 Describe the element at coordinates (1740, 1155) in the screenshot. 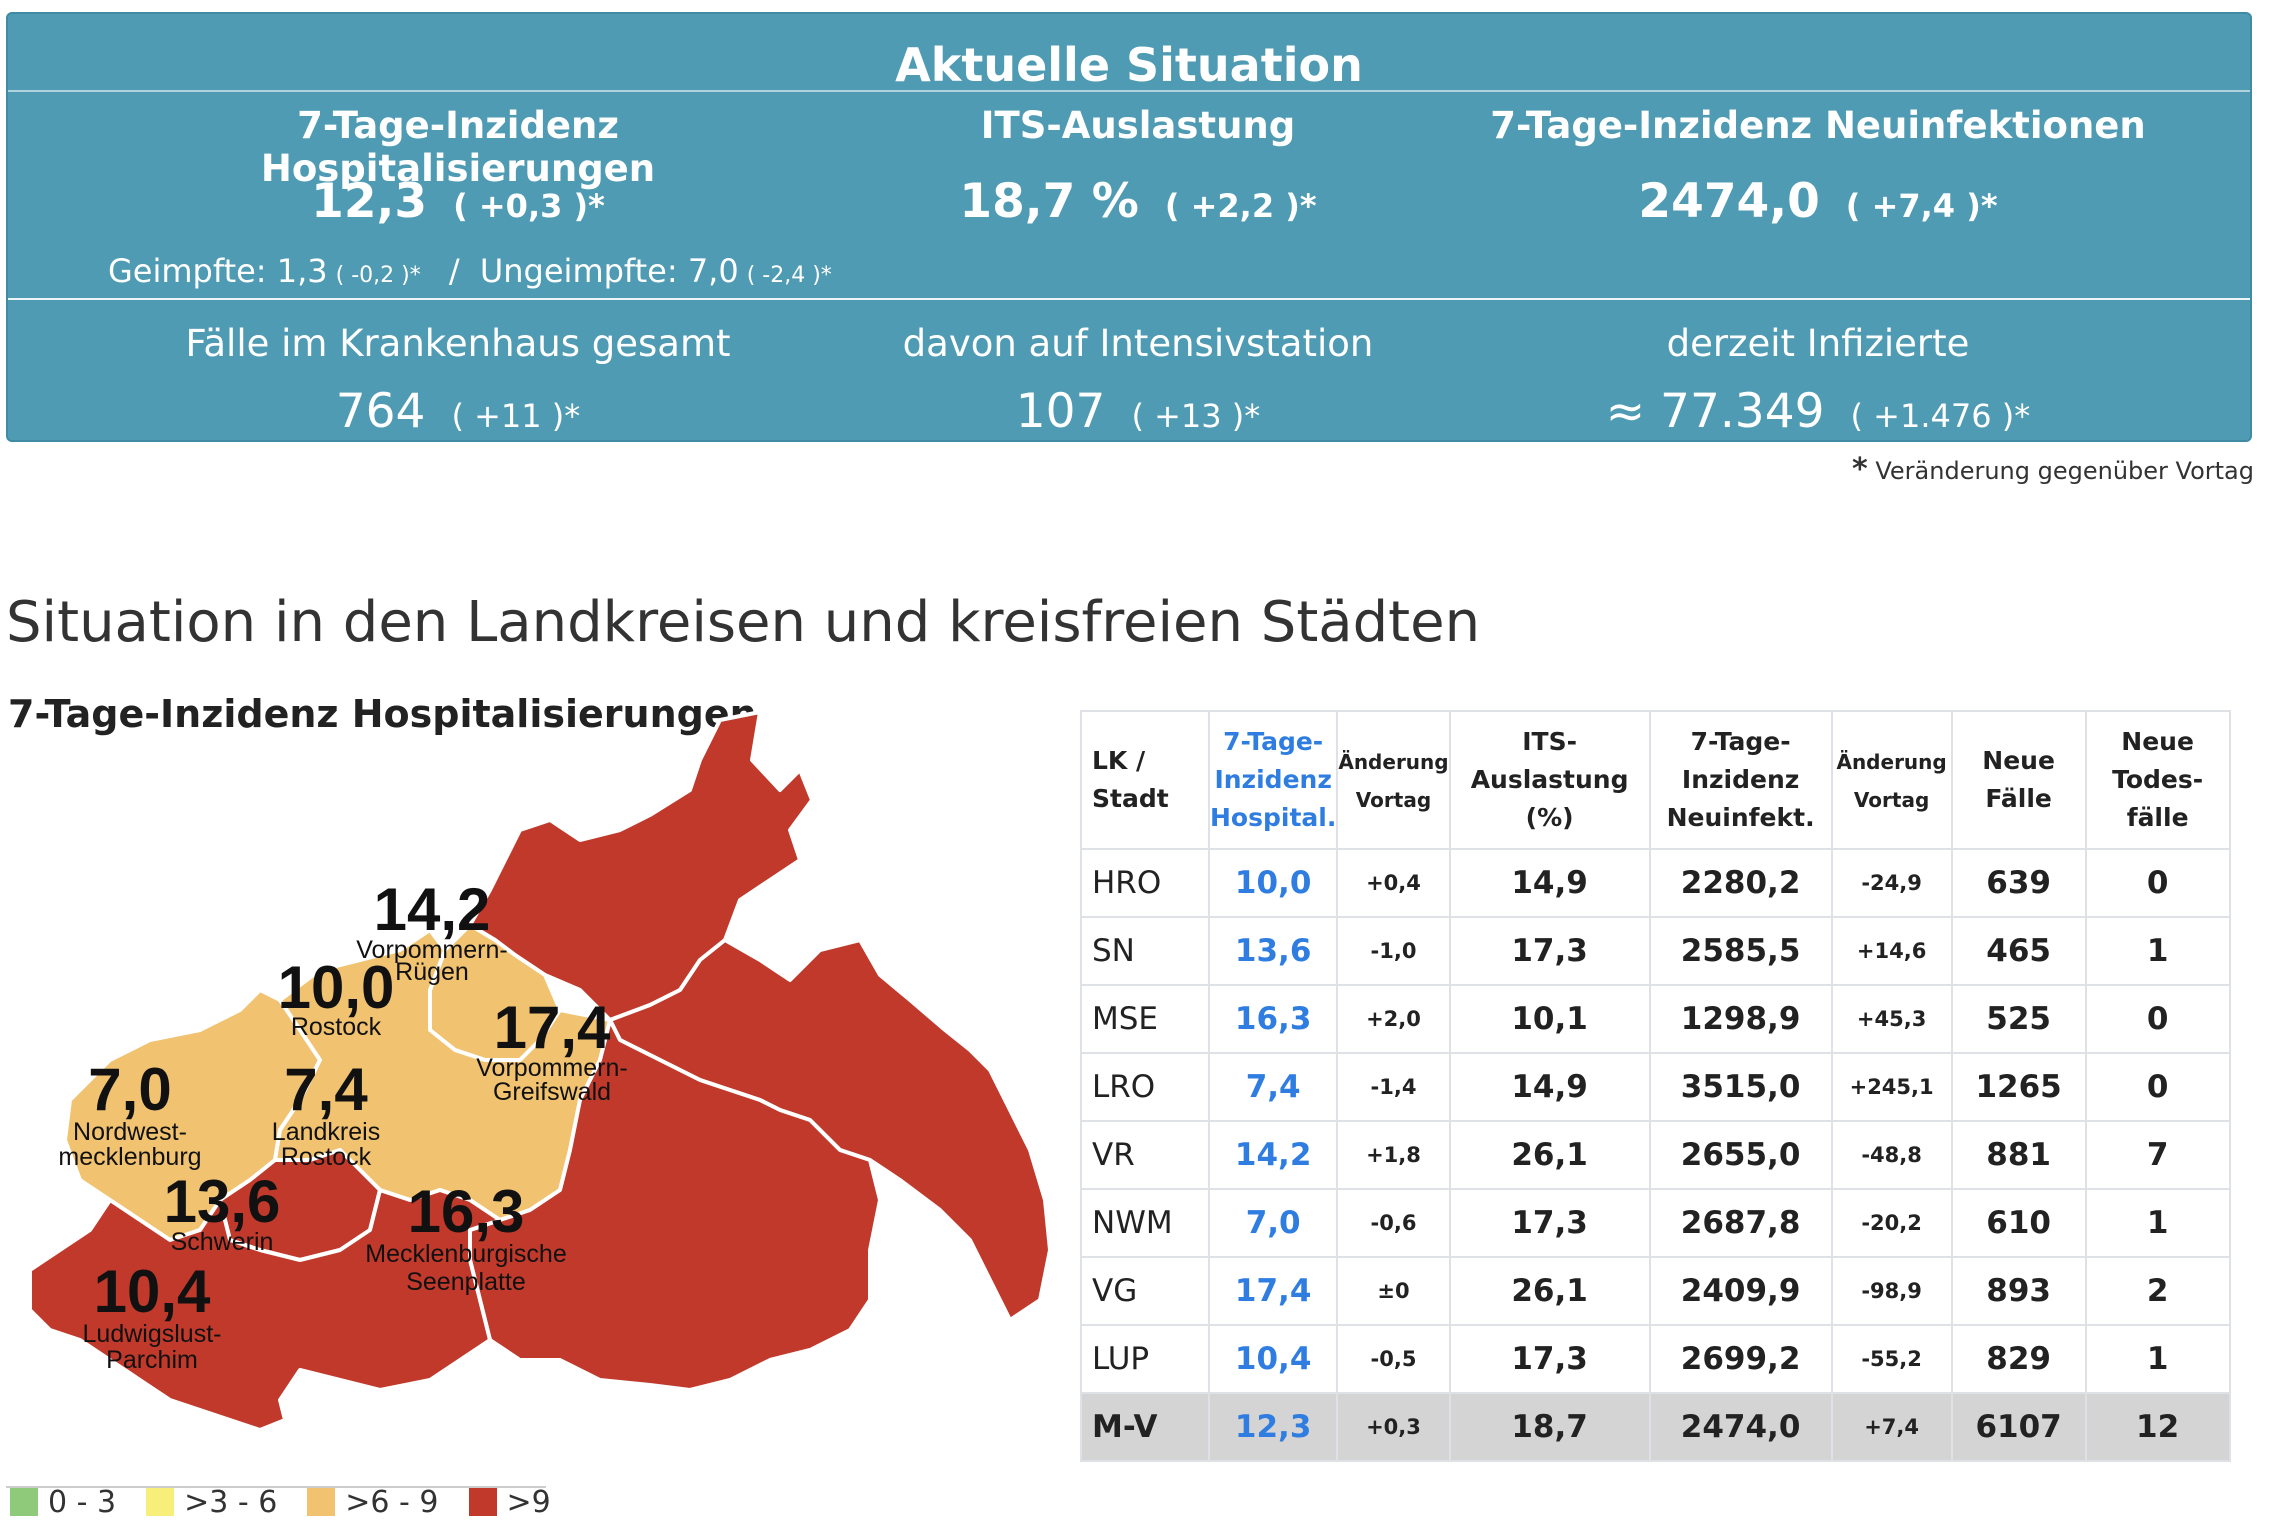

I see `cell-new-incidence: 2655,0` at that location.